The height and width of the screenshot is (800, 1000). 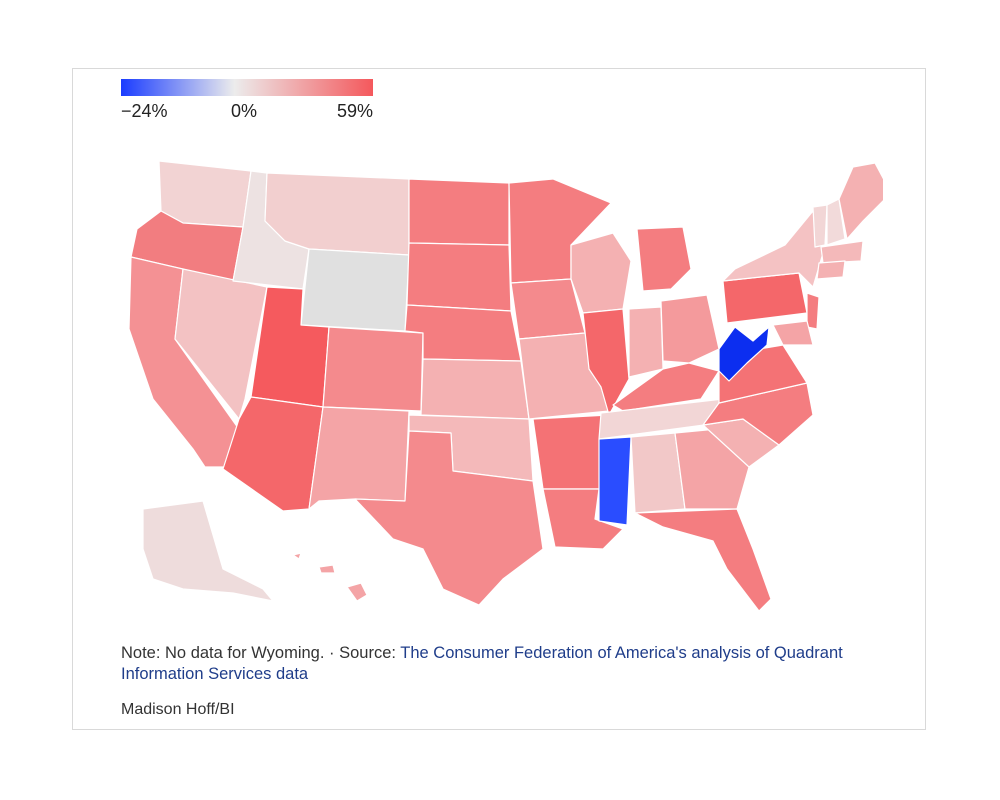 I want to click on state-nebraska, so click(x=463, y=333).